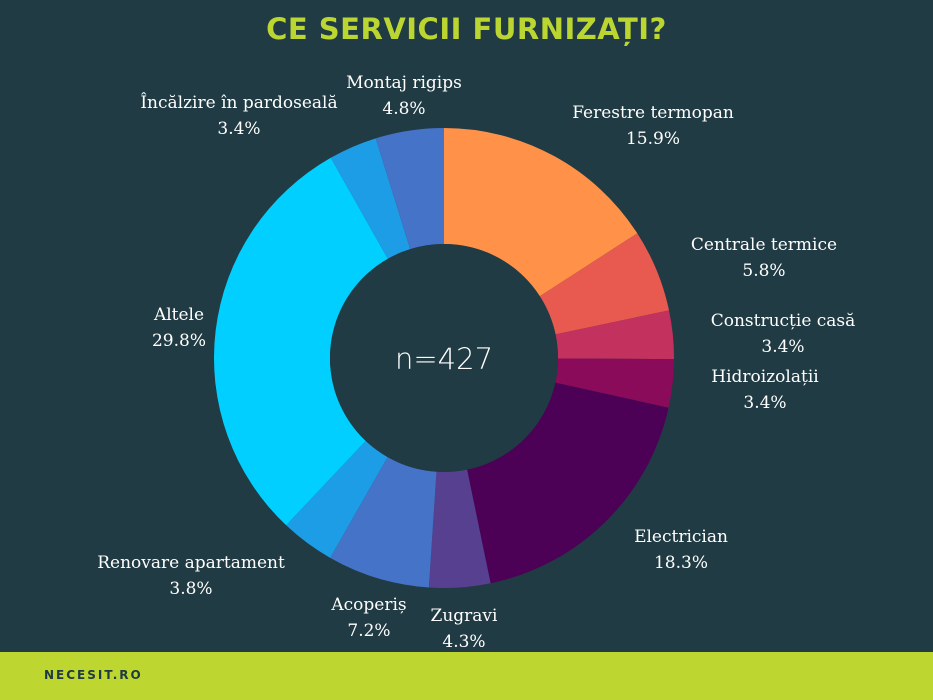  I want to click on slice-value-label: 5.8%, so click(763, 271).